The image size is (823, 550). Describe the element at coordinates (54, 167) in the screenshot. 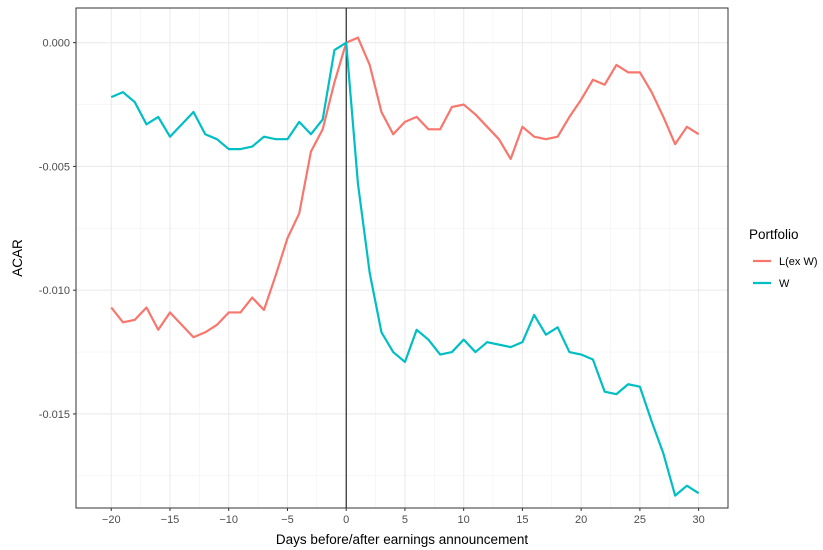

I see `y-tick-label: -0.005` at that location.